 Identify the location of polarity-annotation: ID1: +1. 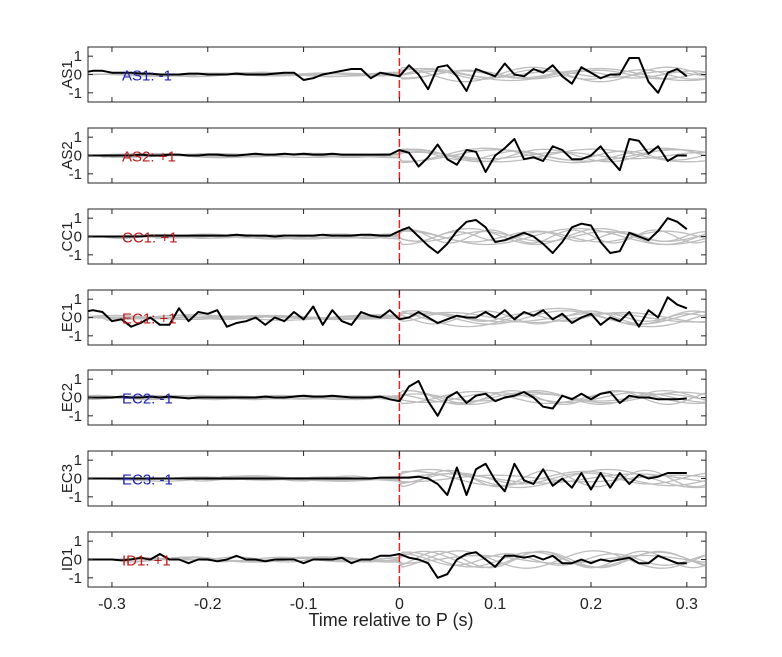
(146, 561).